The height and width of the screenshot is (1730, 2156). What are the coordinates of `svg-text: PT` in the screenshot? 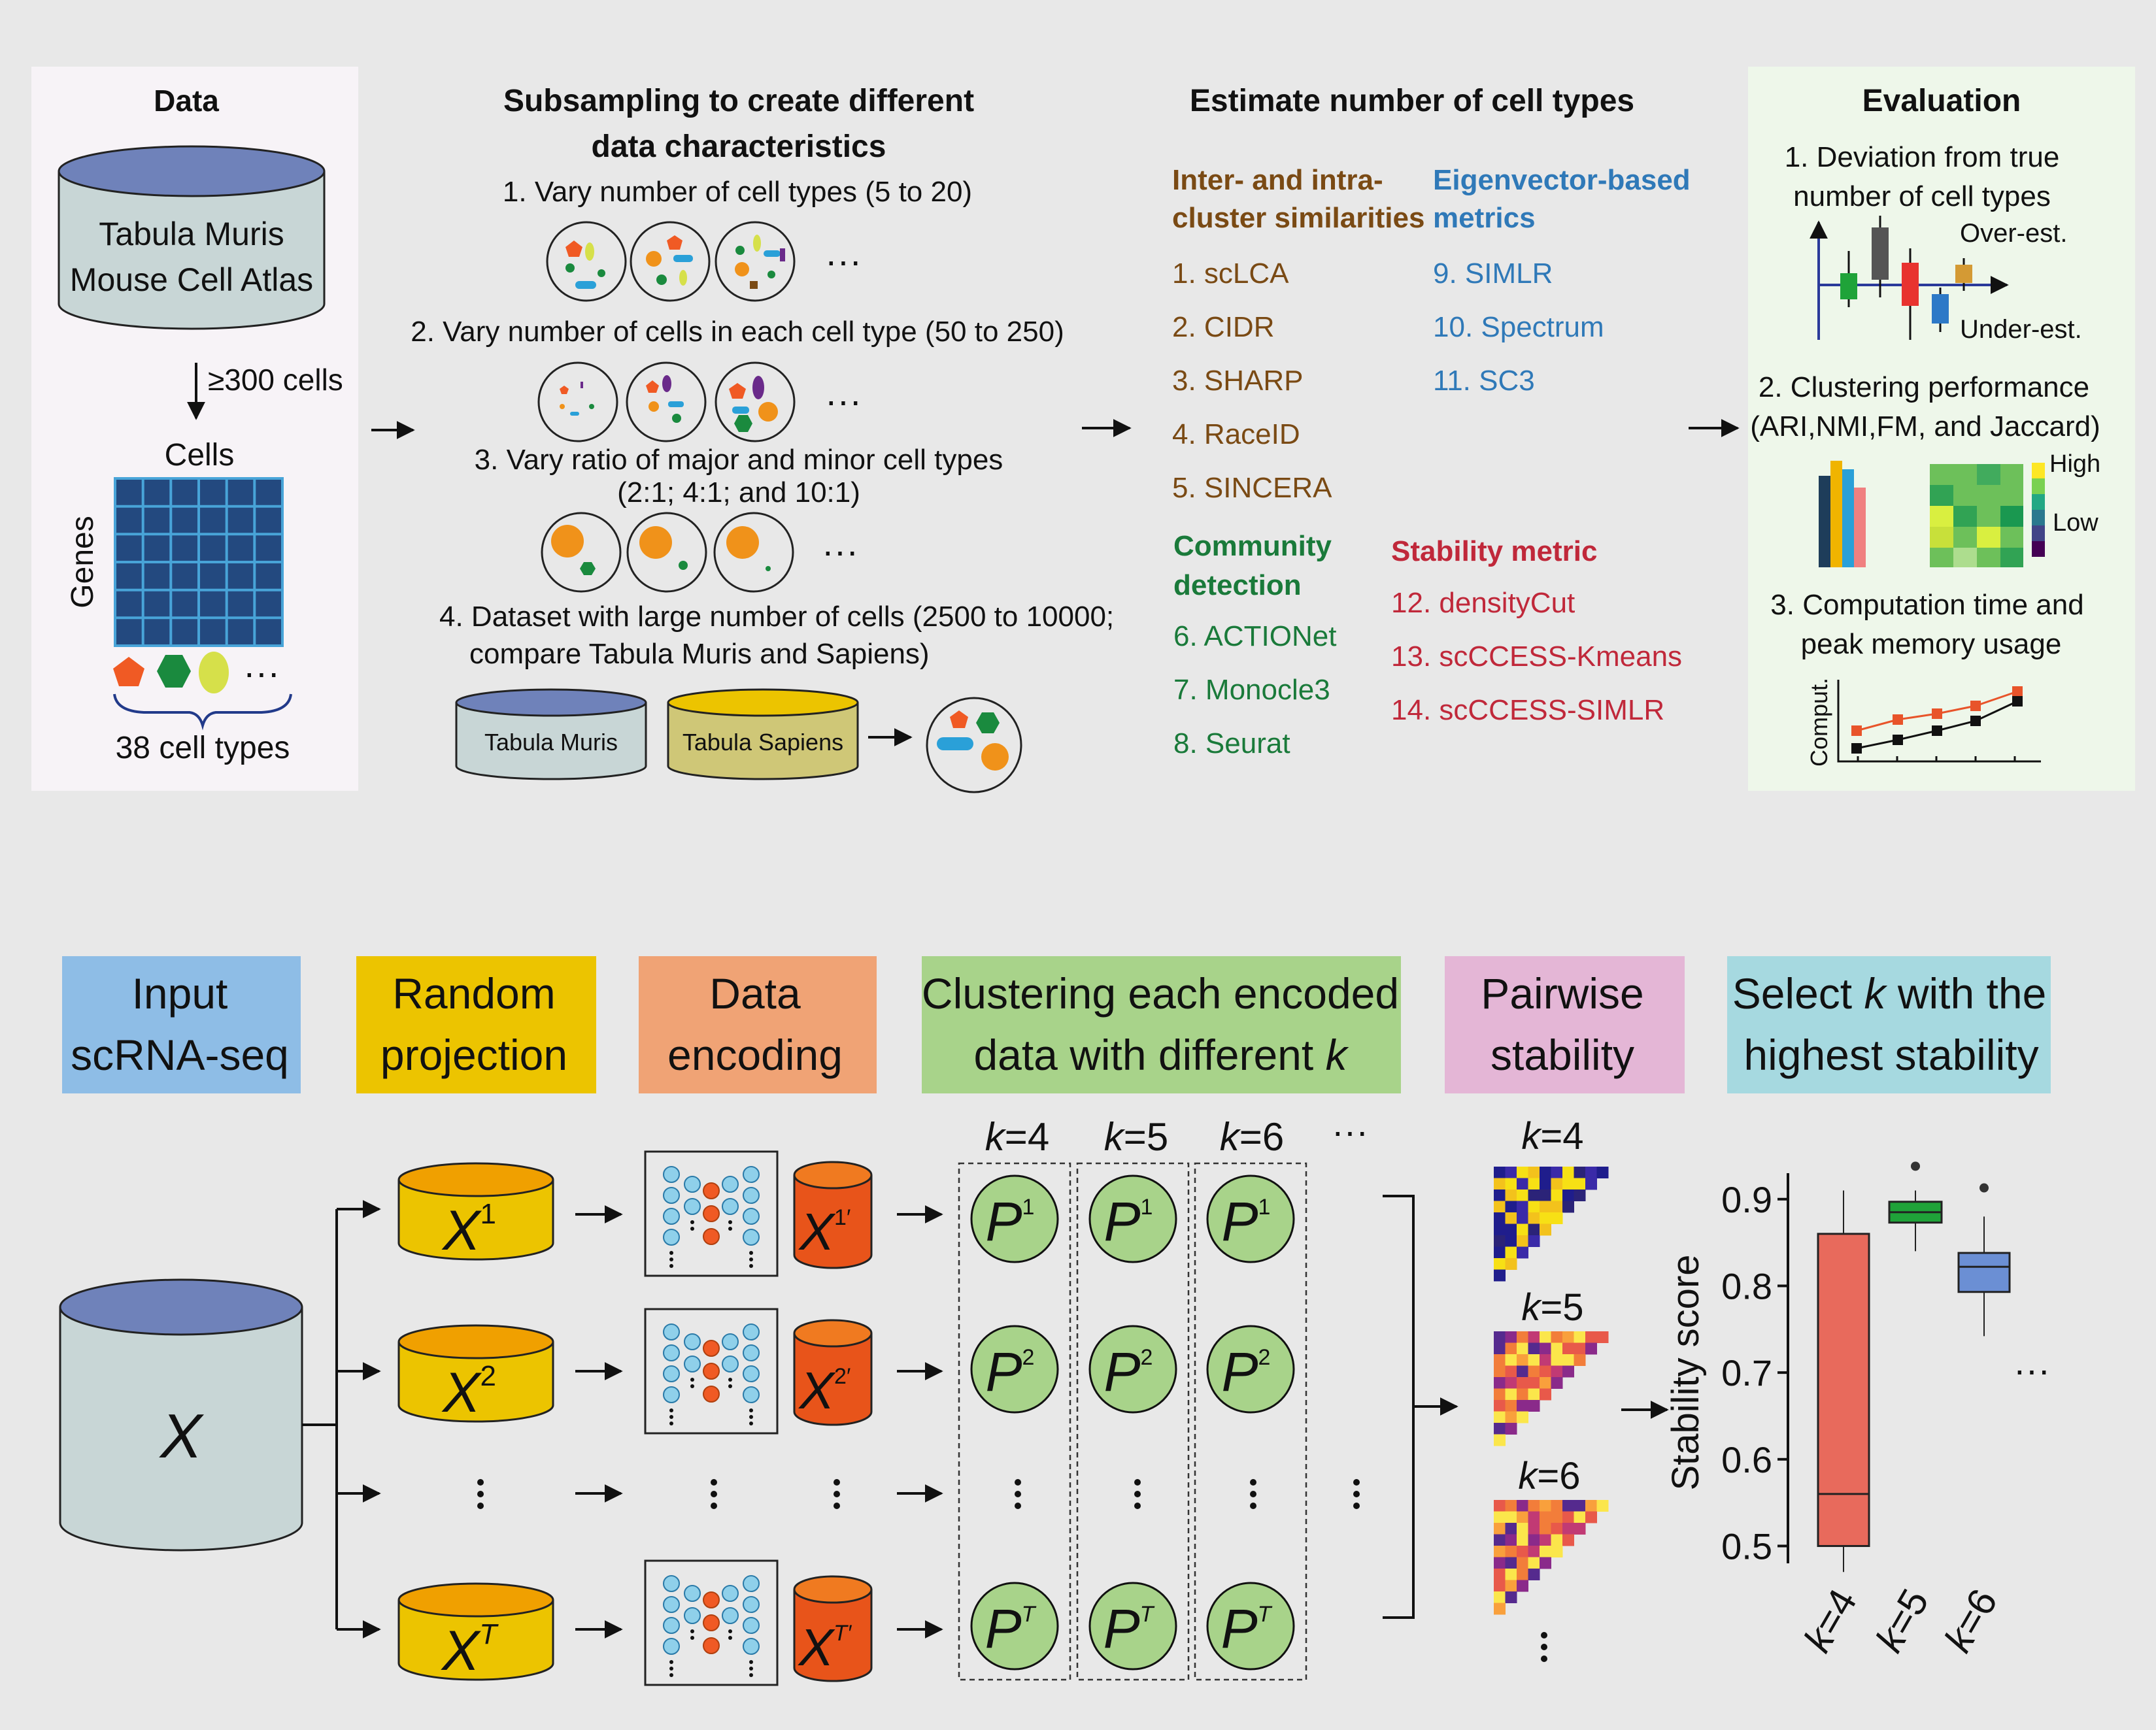 It's located at (1011, 1629).